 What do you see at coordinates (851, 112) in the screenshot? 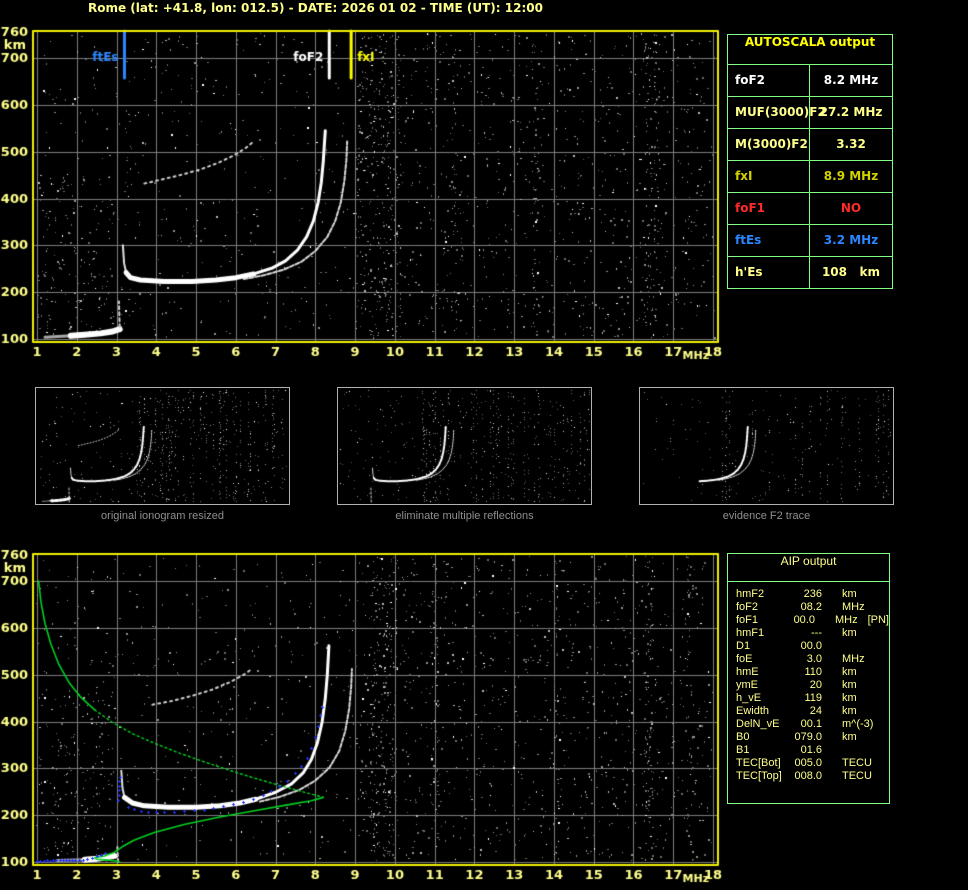
I see `autoscala-param-value: 27.2 MHz` at bounding box center [851, 112].